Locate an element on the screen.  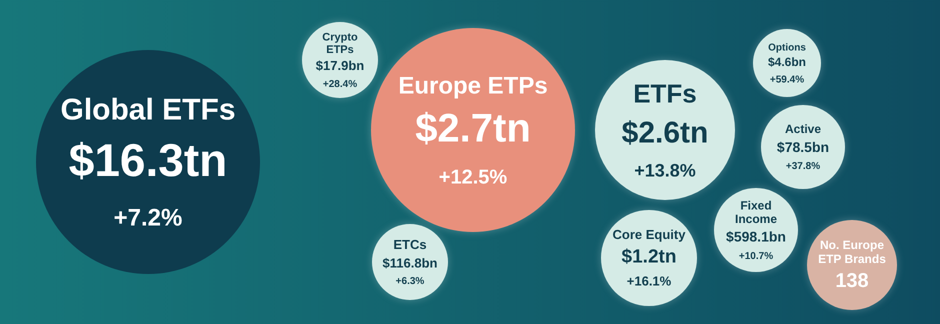
data-label: +12.5% is located at coordinates (473, 177).